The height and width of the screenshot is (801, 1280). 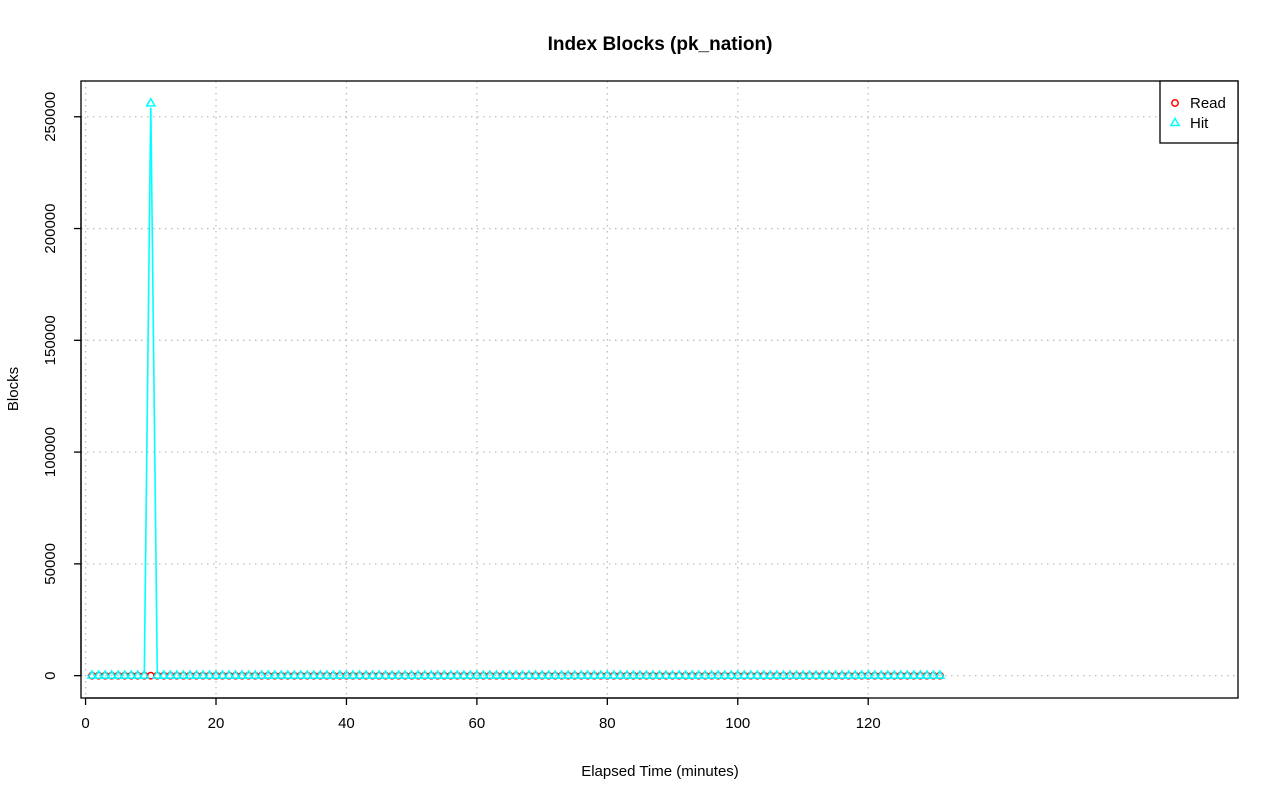 I want to click on x-tick-label: 0, so click(x=85, y=723).